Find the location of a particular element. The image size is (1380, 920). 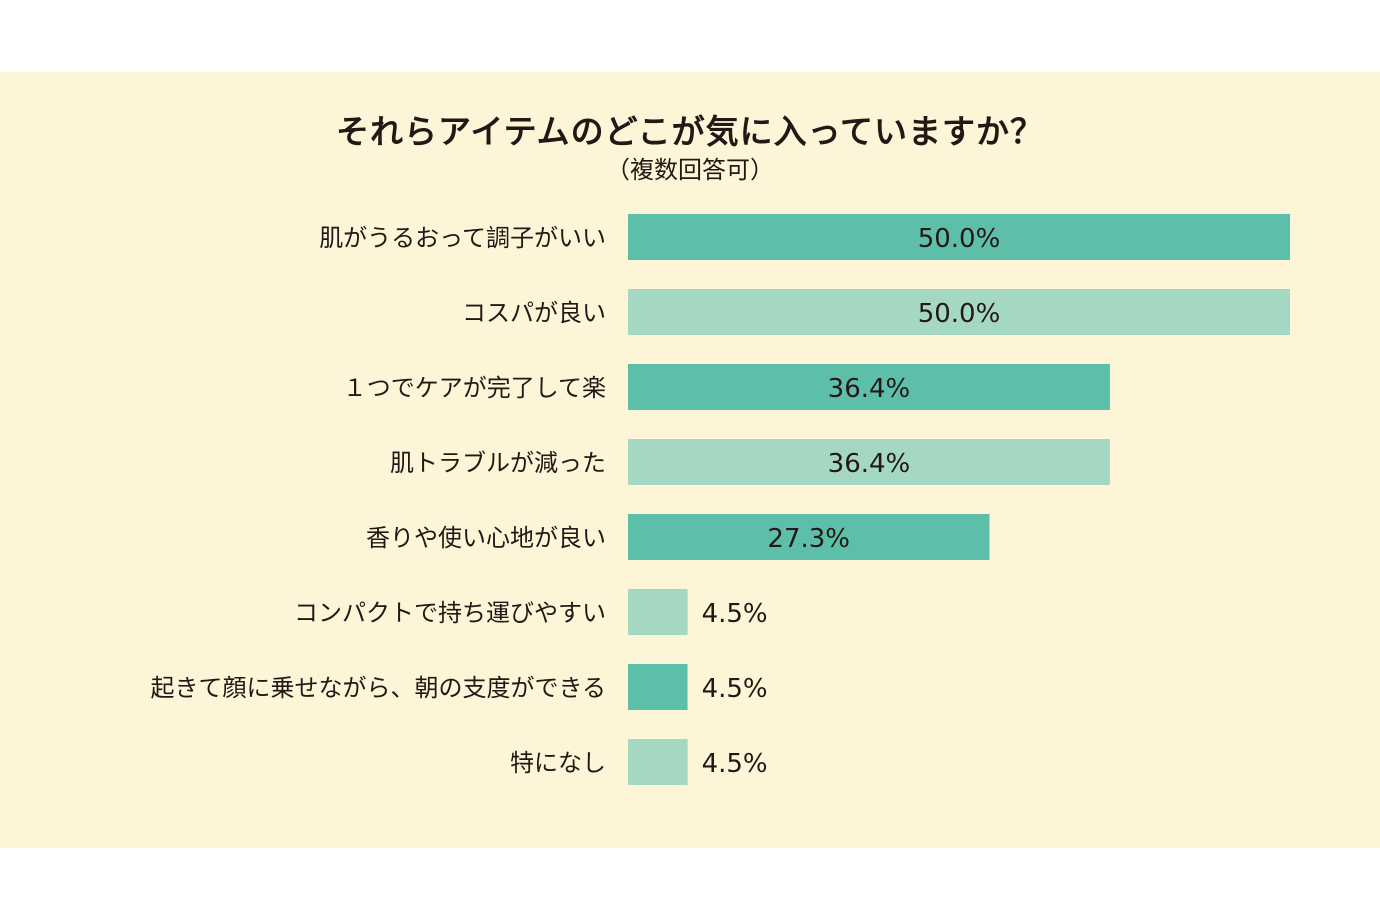

category-label: 肌トラブルが減った is located at coordinates (498, 463).